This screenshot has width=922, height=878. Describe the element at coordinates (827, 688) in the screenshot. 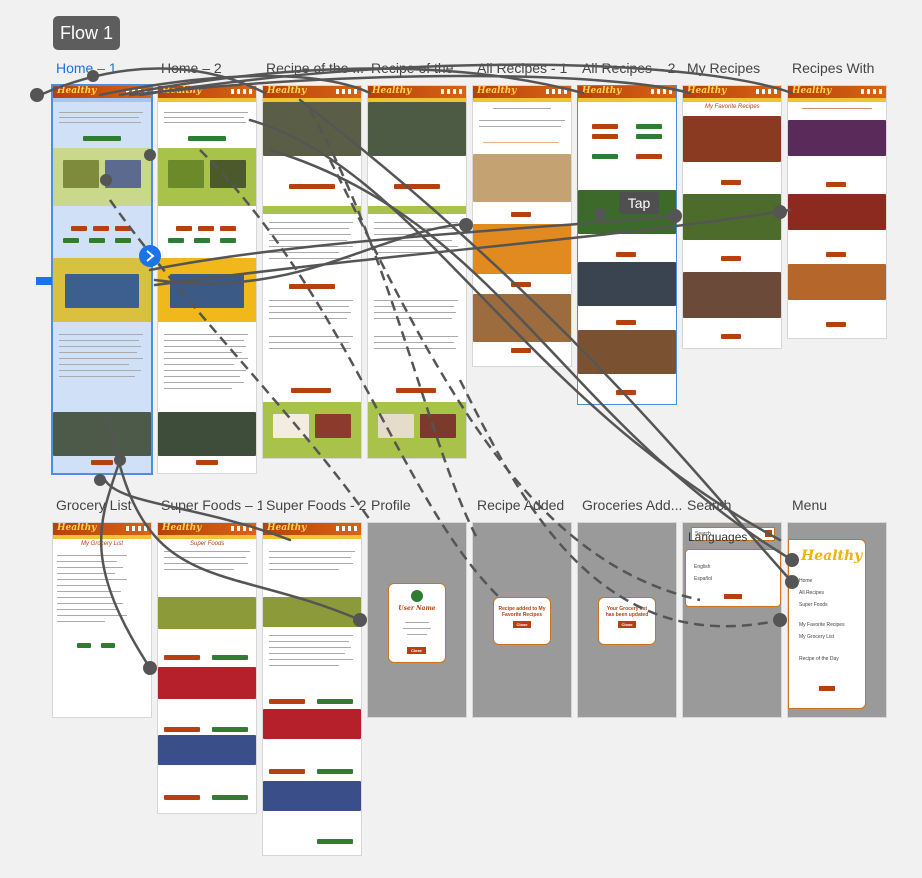

I see `menu-close-button` at that location.